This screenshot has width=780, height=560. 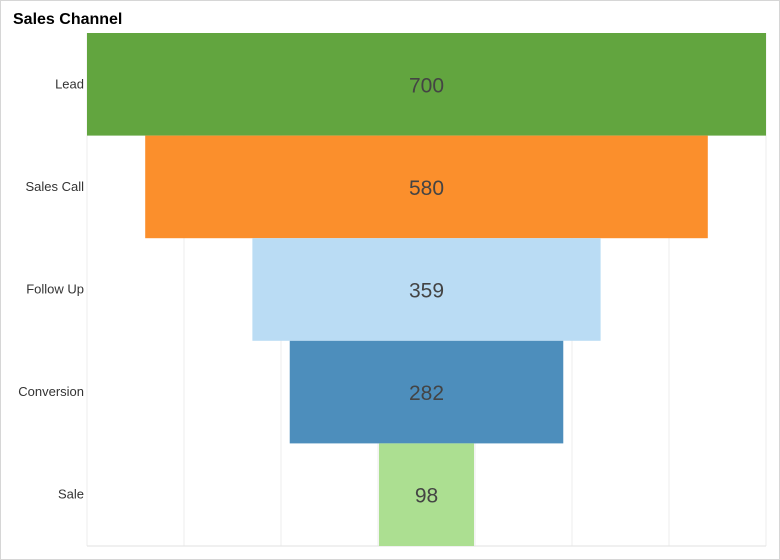 I want to click on category-labels: Lead Sales Call Follow Up Conversion Sale, so click(x=51, y=288).